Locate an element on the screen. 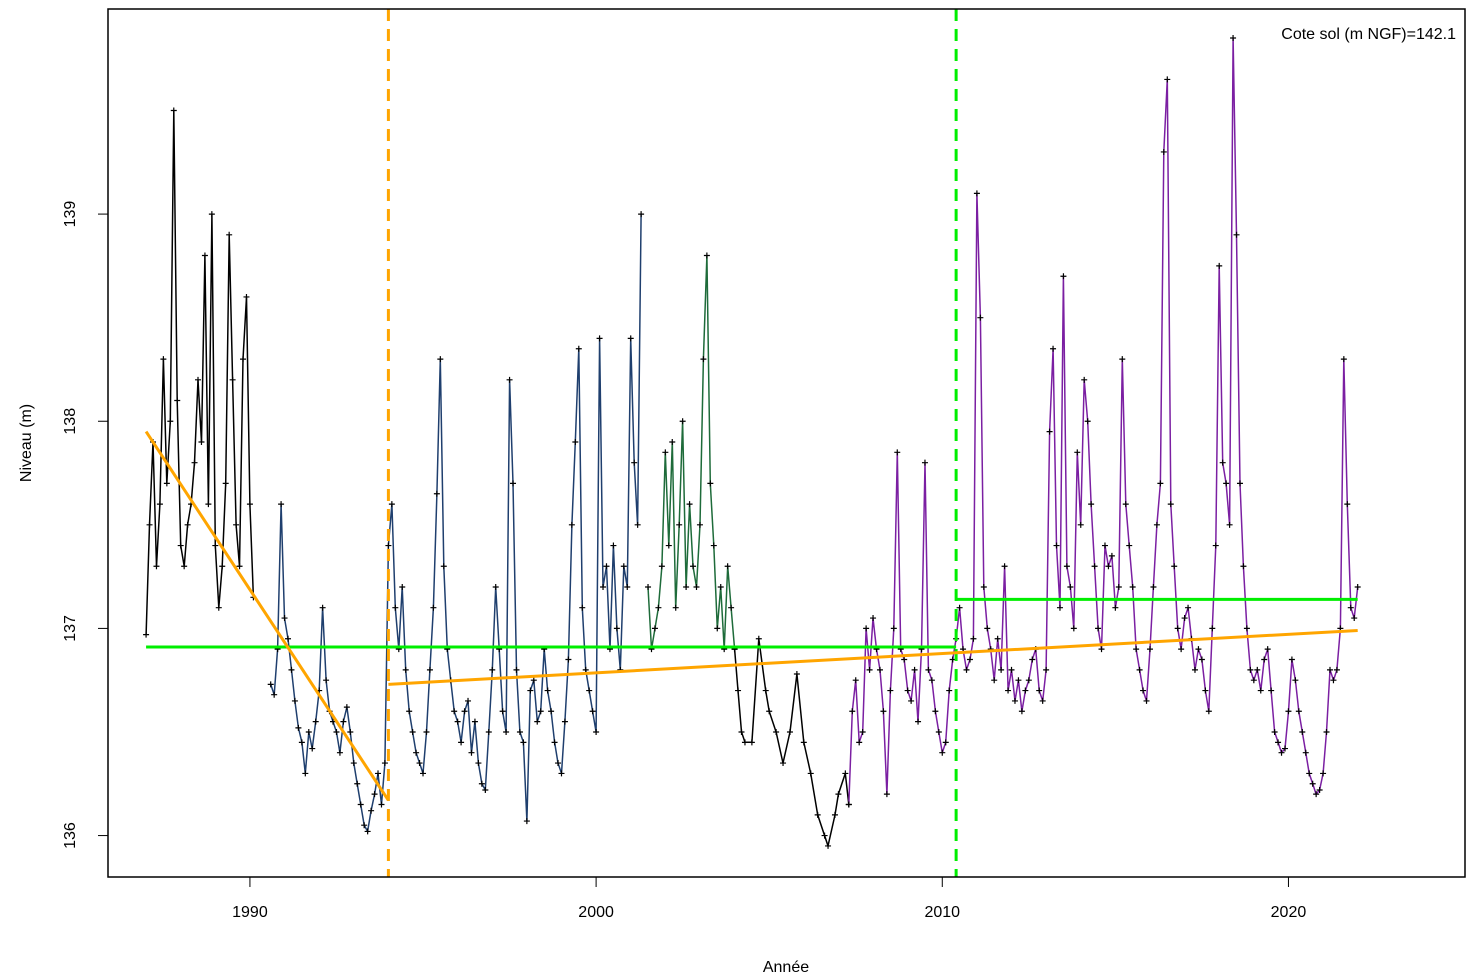  y-tick-label: 136 is located at coordinates (70, 835).